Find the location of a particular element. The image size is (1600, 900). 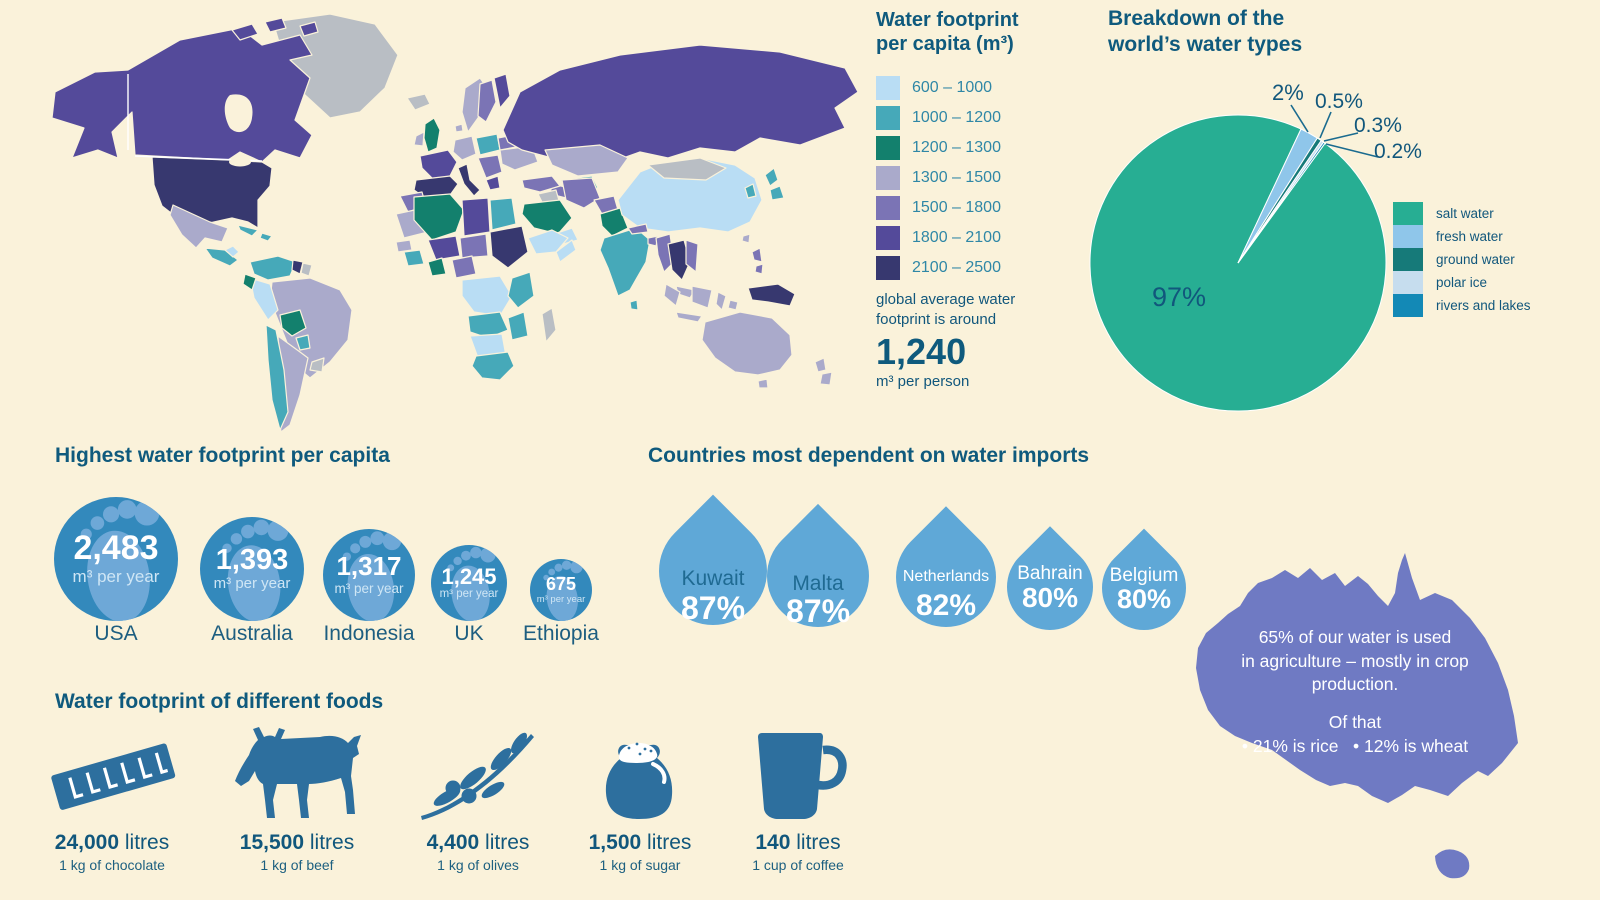

map-country-chile is located at coordinates (277, 377).